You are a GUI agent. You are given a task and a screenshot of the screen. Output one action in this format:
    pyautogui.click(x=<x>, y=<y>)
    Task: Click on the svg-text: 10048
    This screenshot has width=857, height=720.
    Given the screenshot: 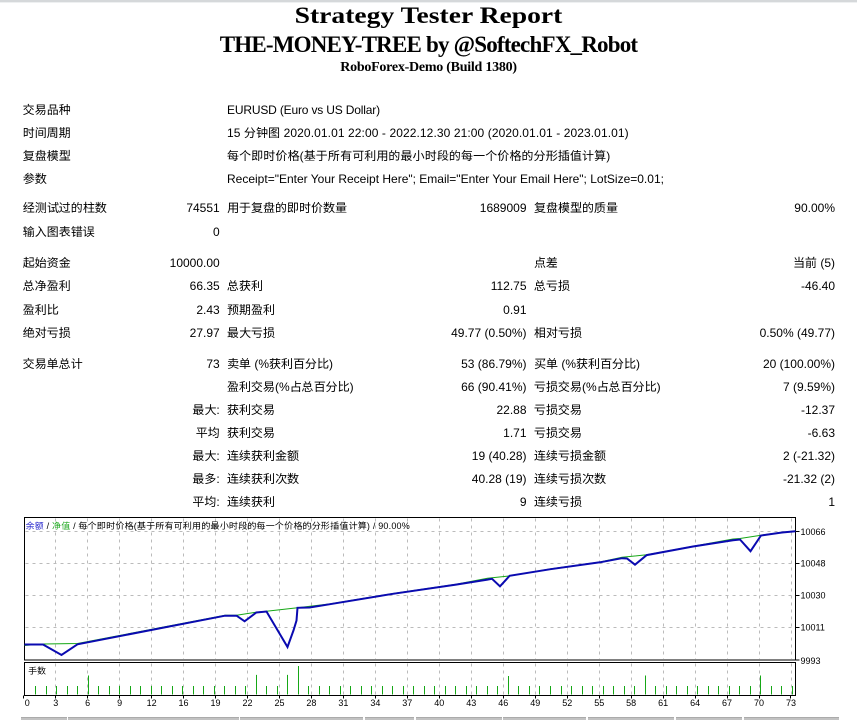 What is the action you would take?
    pyautogui.click(x=813, y=564)
    